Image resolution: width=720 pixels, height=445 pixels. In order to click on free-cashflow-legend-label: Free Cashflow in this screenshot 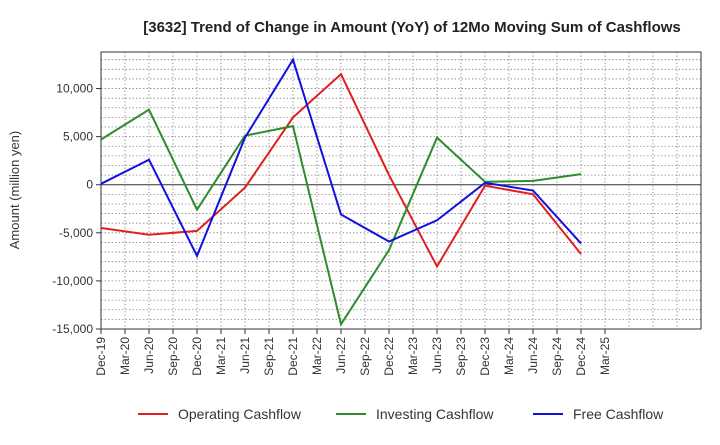, I will do `click(618, 414)`.